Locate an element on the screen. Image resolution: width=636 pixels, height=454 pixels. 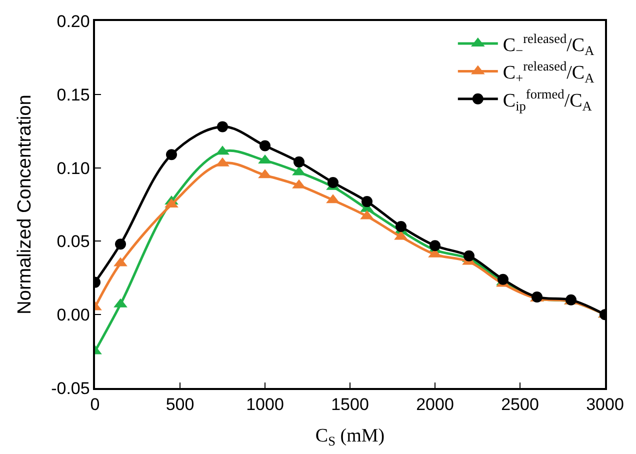
y-tick-label: 0.05 is located at coordinates (73, 242).